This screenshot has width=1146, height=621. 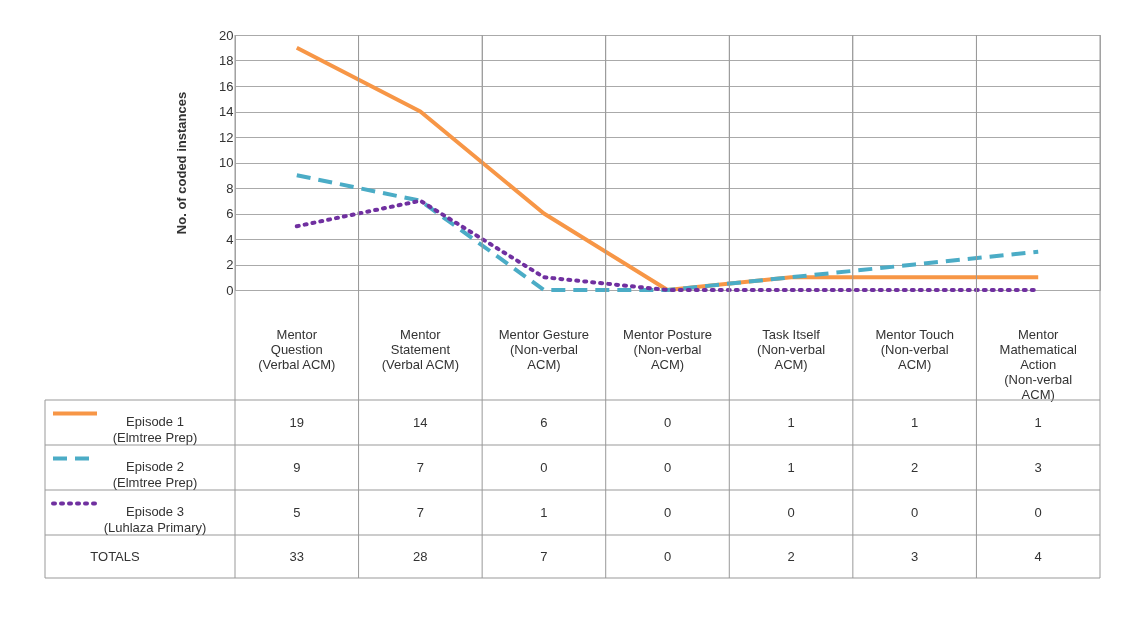 I want to click on y-tick-label: 16, so click(x=226, y=86).